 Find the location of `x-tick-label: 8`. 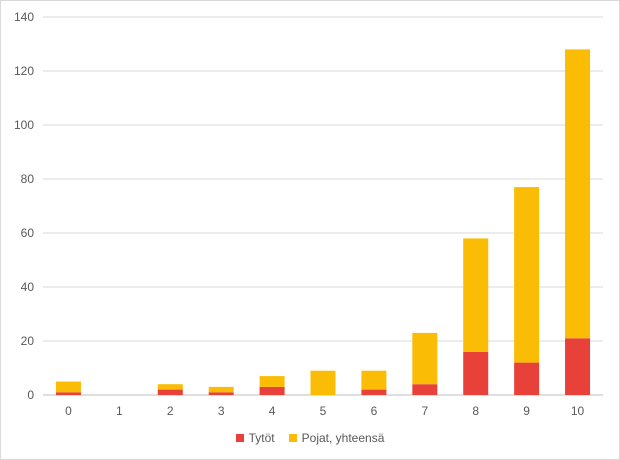

x-tick-label: 8 is located at coordinates (475, 411).